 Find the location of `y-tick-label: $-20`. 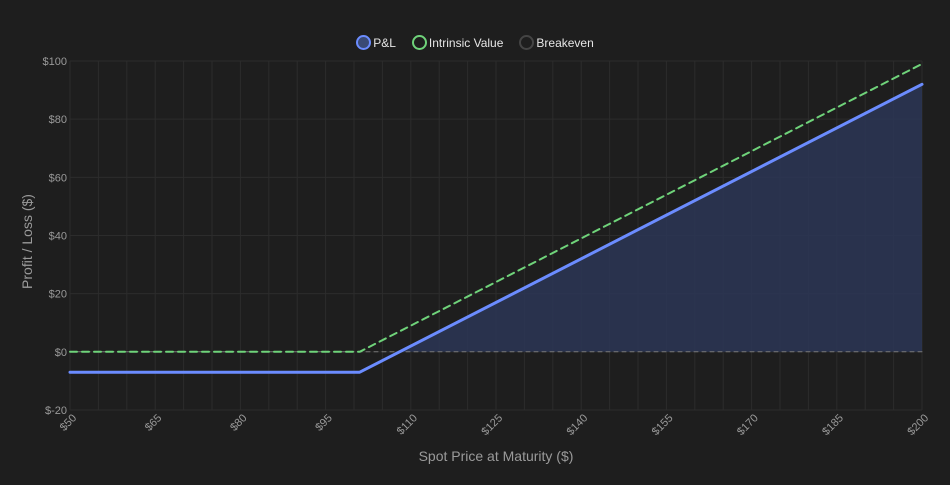

y-tick-label: $-20 is located at coordinates (56, 411).